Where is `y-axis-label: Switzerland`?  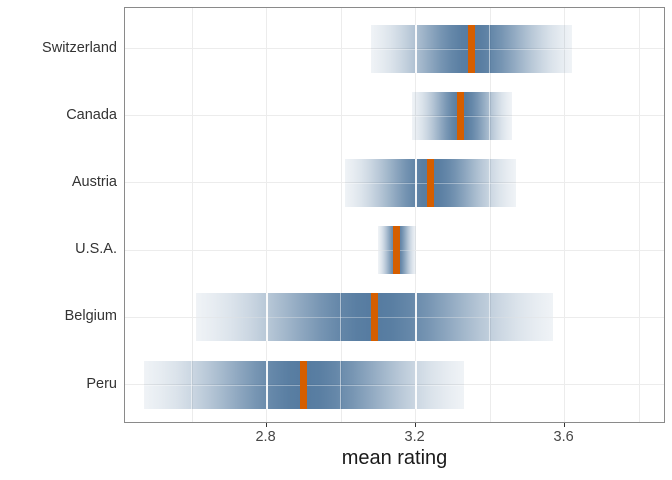
y-axis-label: Switzerland is located at coordinates (79, 47).